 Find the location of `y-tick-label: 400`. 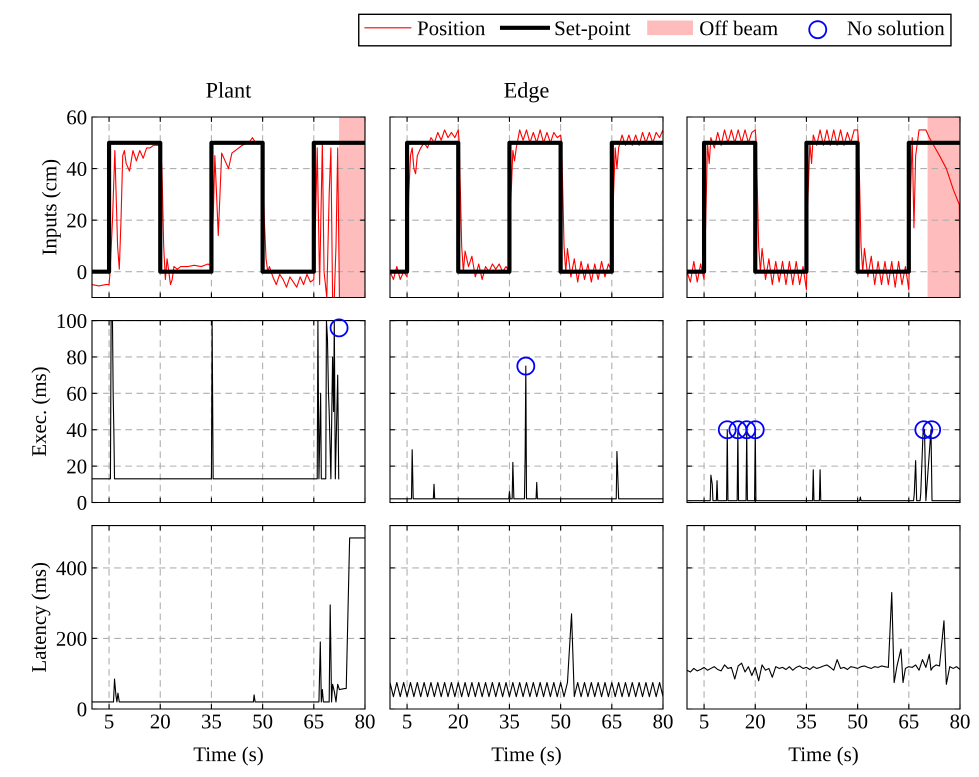

y-tick-label: 400 is located at coordinates (71, 568).